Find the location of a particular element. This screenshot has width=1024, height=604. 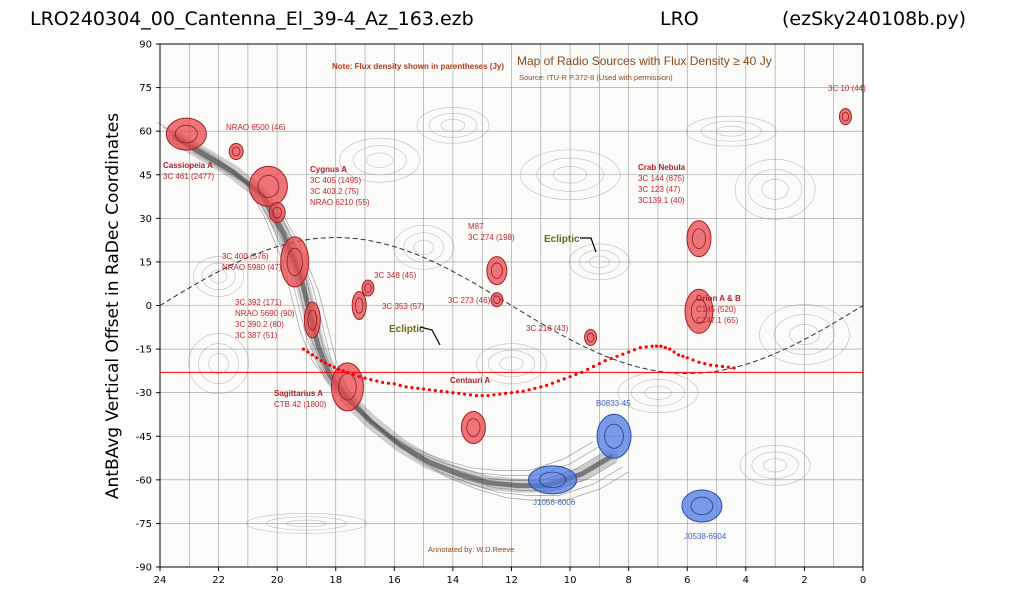

source-label: 3C 400 (576) is located at coordinates (245, 256).